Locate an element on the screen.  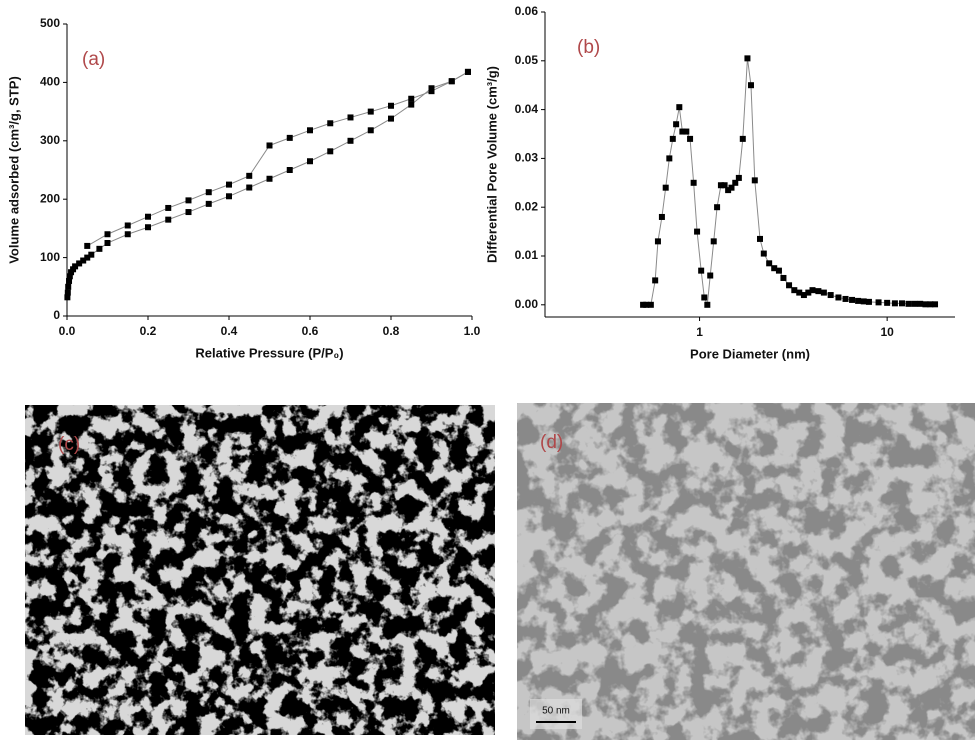
x-tick-label: 0.0 is located at coordinates (67, 331).